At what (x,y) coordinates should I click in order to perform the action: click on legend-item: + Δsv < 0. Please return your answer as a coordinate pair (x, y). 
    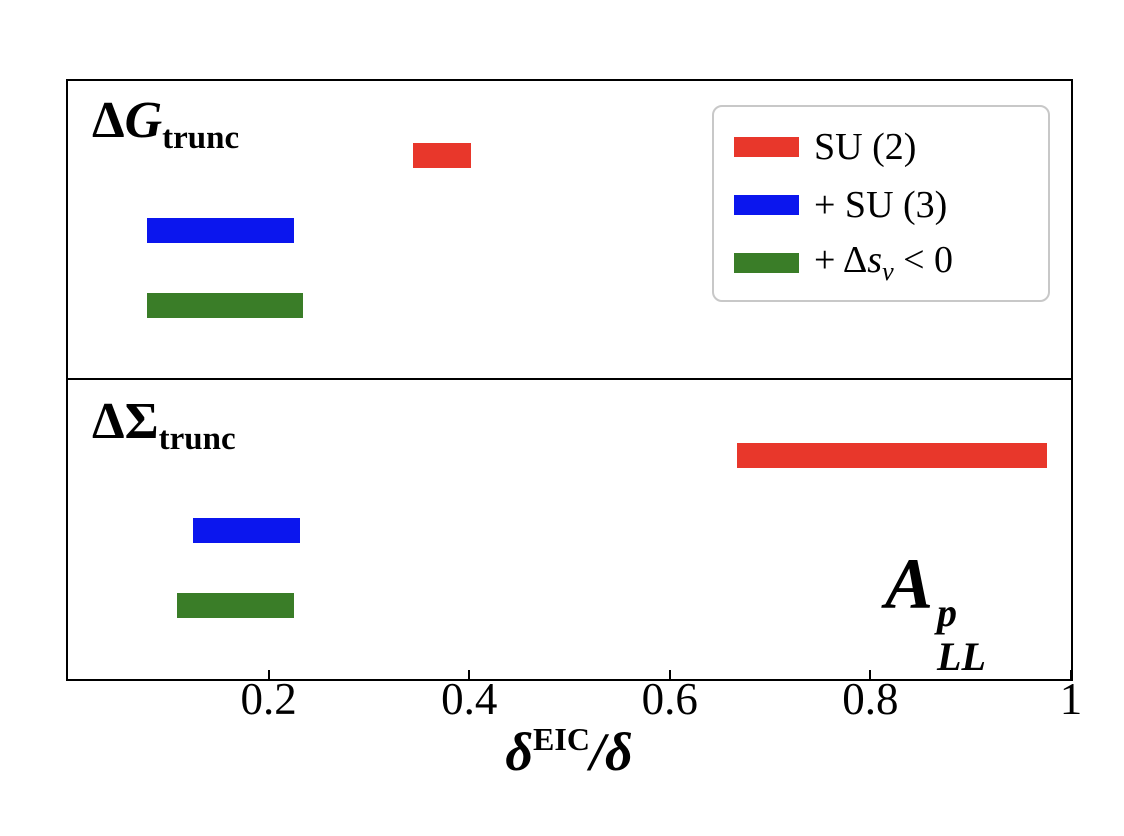
    Looking at the image, I should click on (844, 262).